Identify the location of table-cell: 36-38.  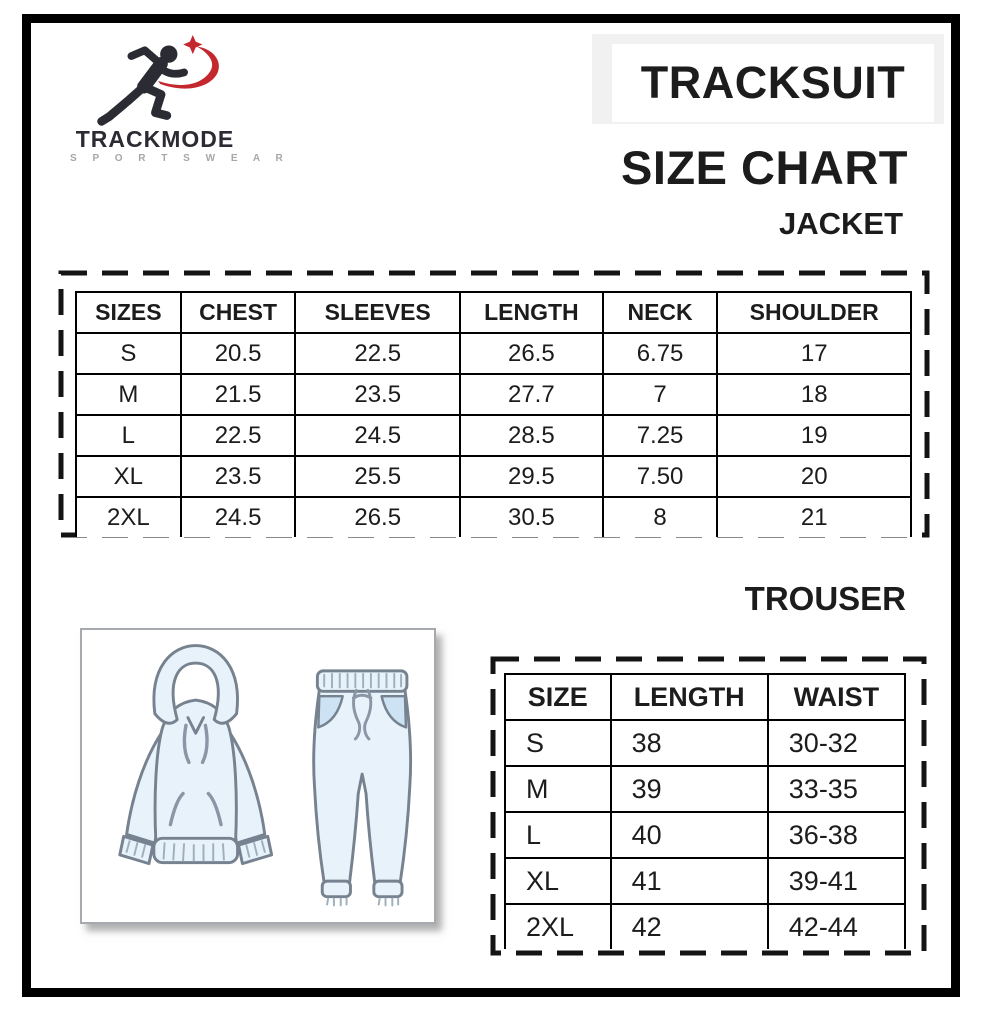
(836, 835).